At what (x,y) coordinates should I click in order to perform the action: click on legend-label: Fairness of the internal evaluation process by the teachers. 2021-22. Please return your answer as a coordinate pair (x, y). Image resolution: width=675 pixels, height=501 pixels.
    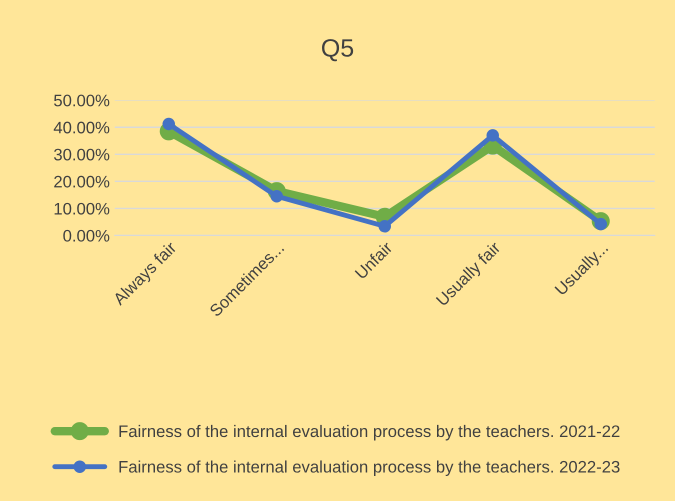
    Looking at the image, I should click on (369, 432).